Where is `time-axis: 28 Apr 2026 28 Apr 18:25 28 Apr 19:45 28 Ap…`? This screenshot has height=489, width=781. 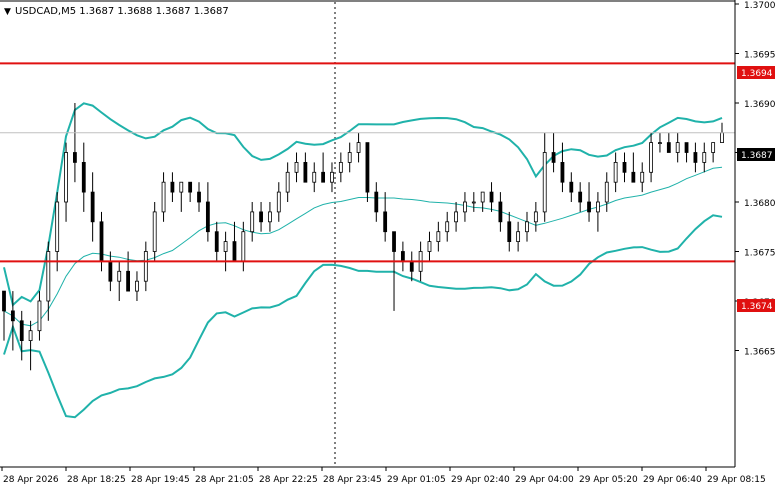 time-axis: 28 Apr 2026 28 Apr 18:25 28 Apr 19:45 28 Ap… is located at coordinates (383, 476).